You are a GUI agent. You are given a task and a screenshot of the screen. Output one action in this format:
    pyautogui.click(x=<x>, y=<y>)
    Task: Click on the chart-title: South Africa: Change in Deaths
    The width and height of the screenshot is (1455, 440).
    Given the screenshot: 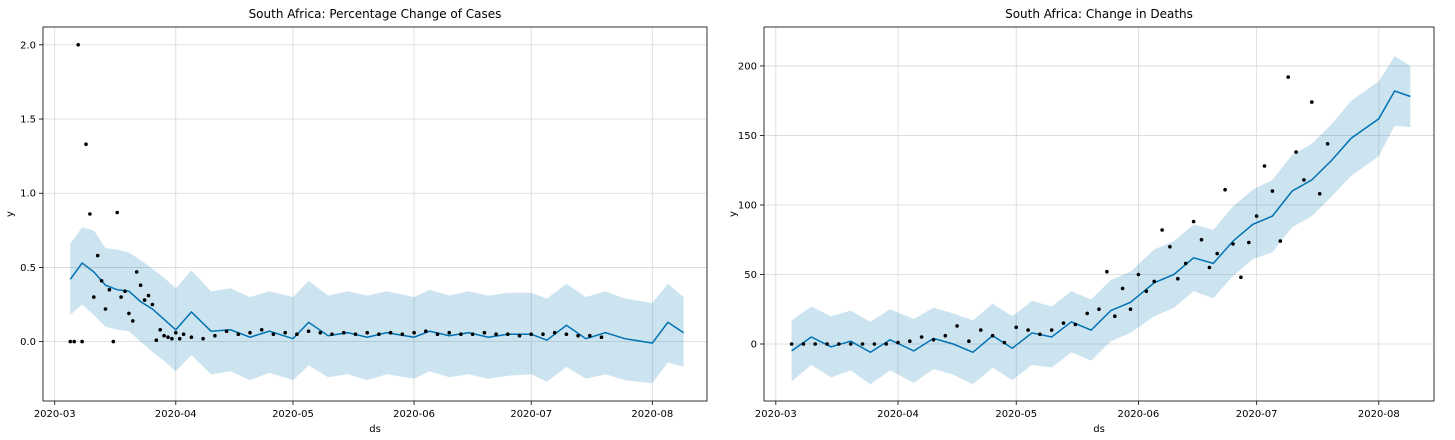 What is the action you would take?
    pyautogui.click(x=1099, y=14)
    